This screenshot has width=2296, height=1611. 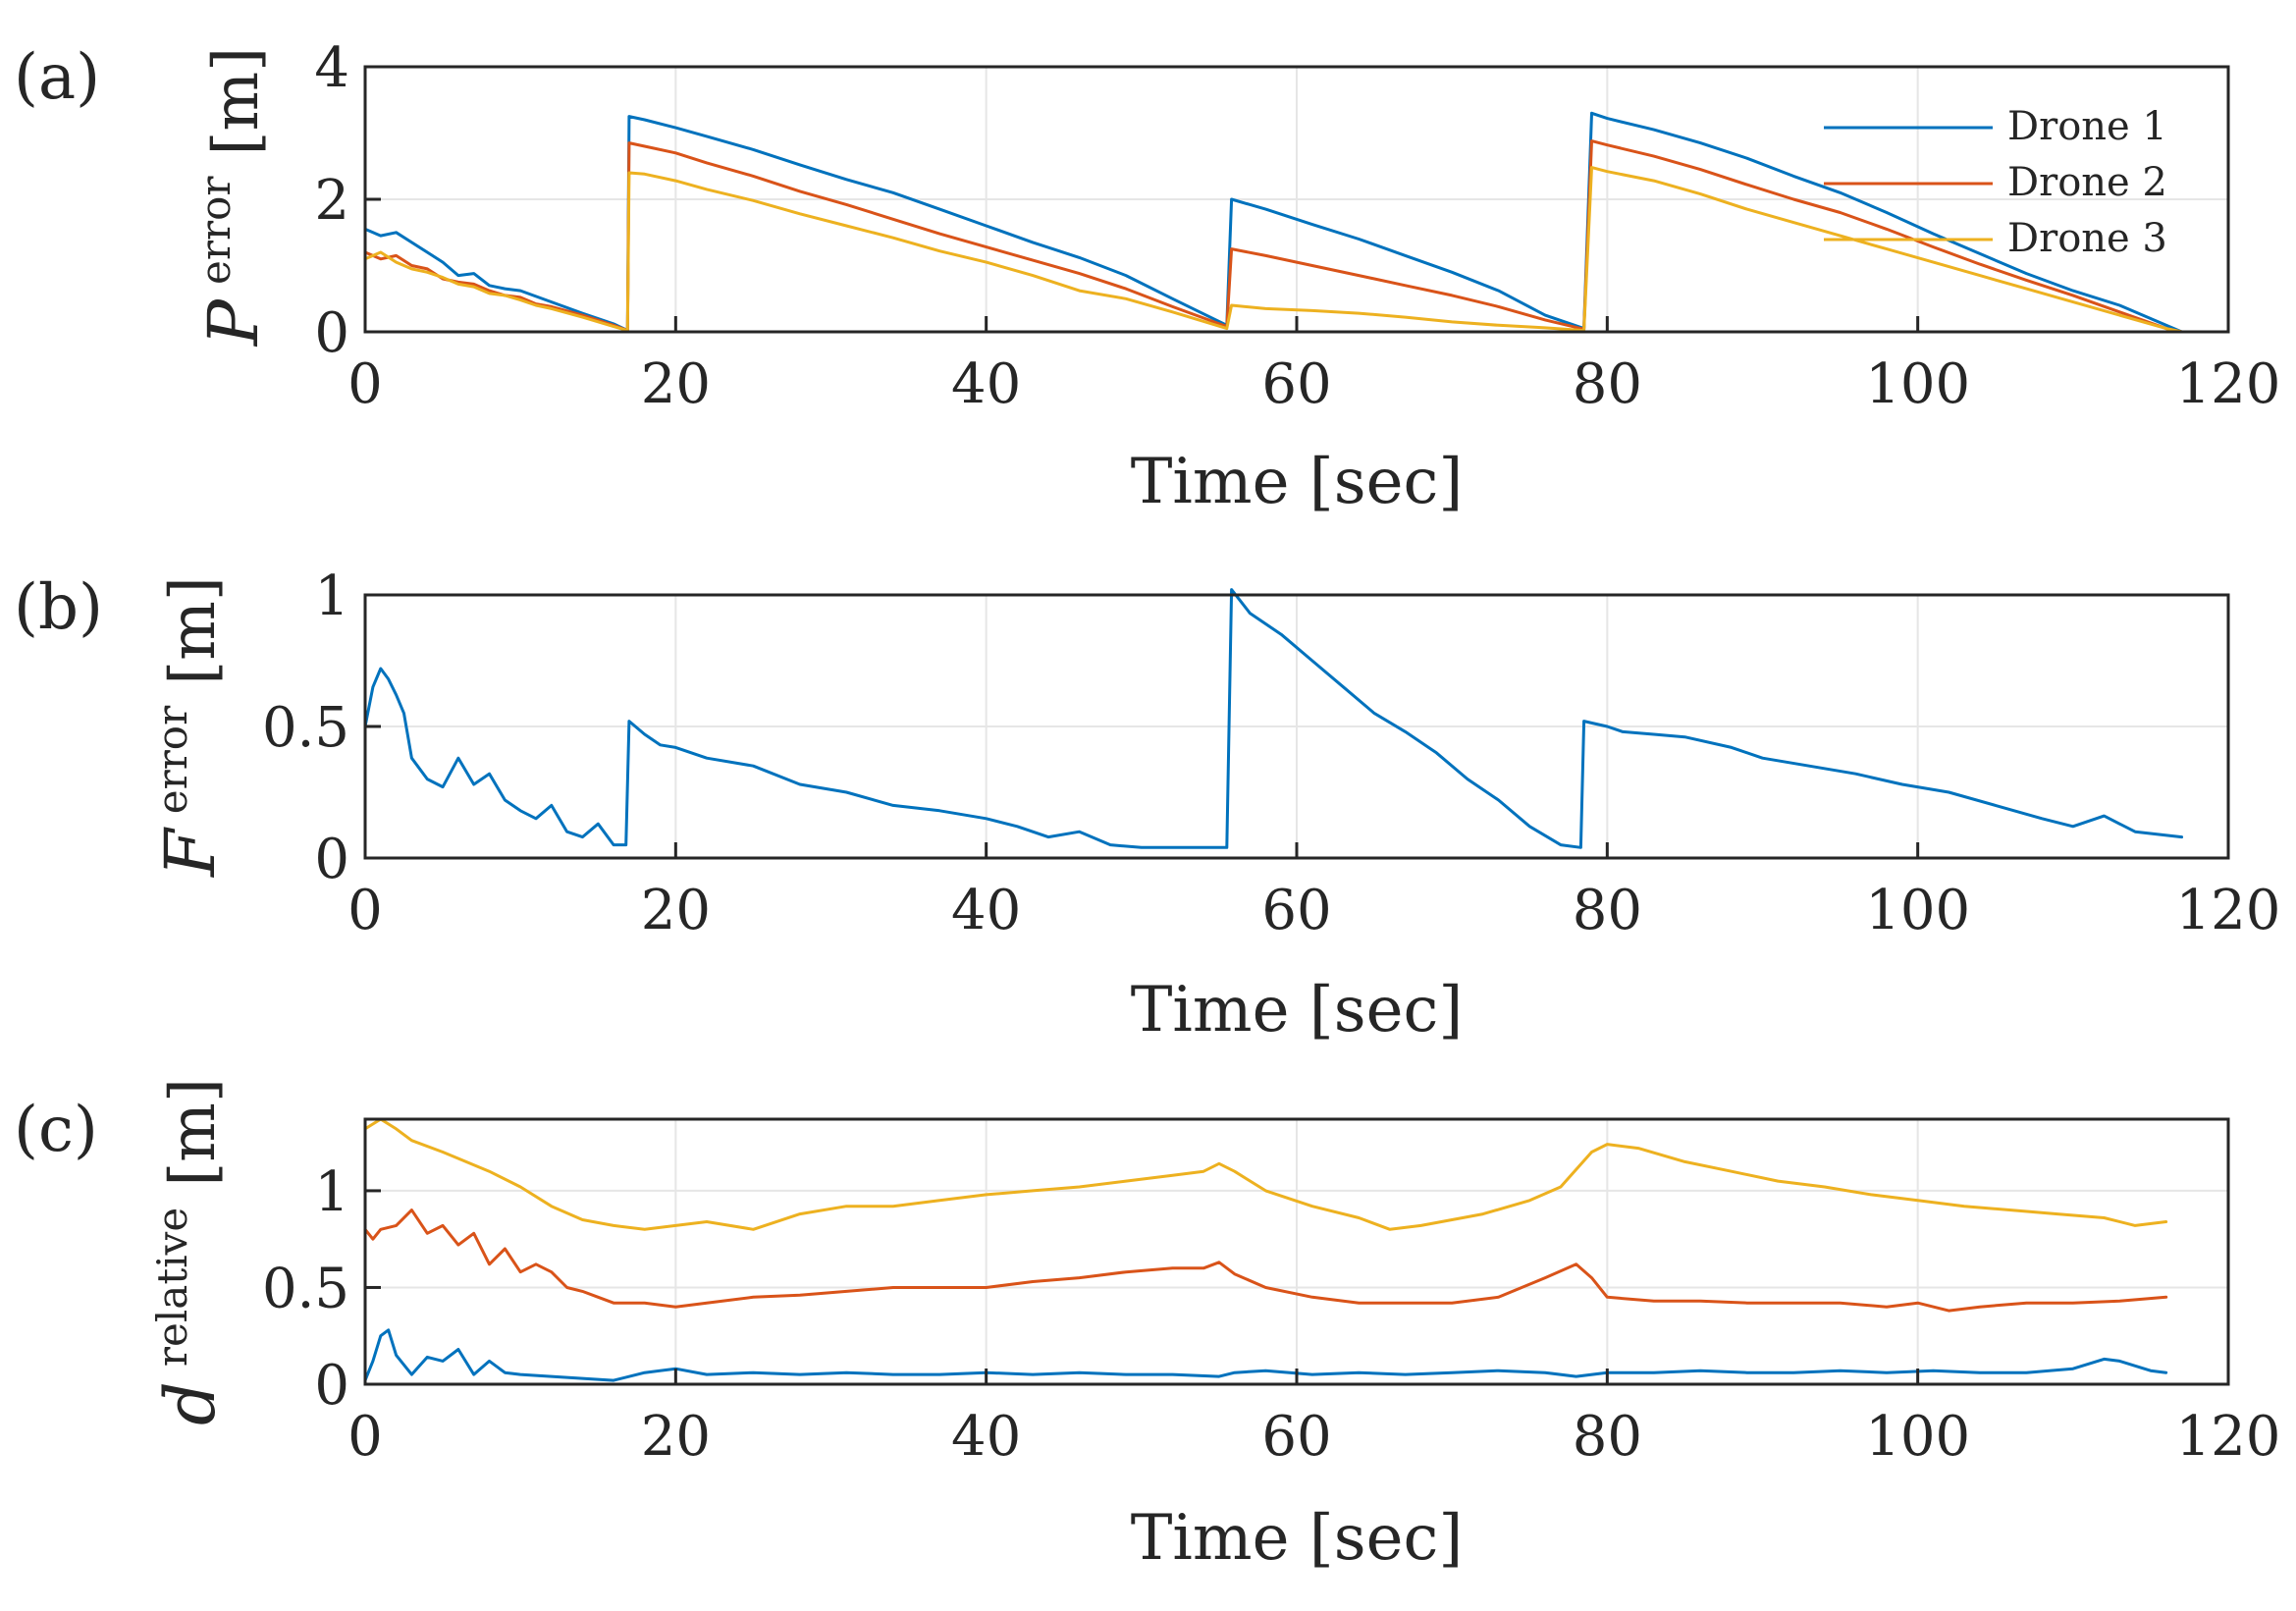 I want to click on y-ticks-b: 00.51, so click(x=321, y=728).